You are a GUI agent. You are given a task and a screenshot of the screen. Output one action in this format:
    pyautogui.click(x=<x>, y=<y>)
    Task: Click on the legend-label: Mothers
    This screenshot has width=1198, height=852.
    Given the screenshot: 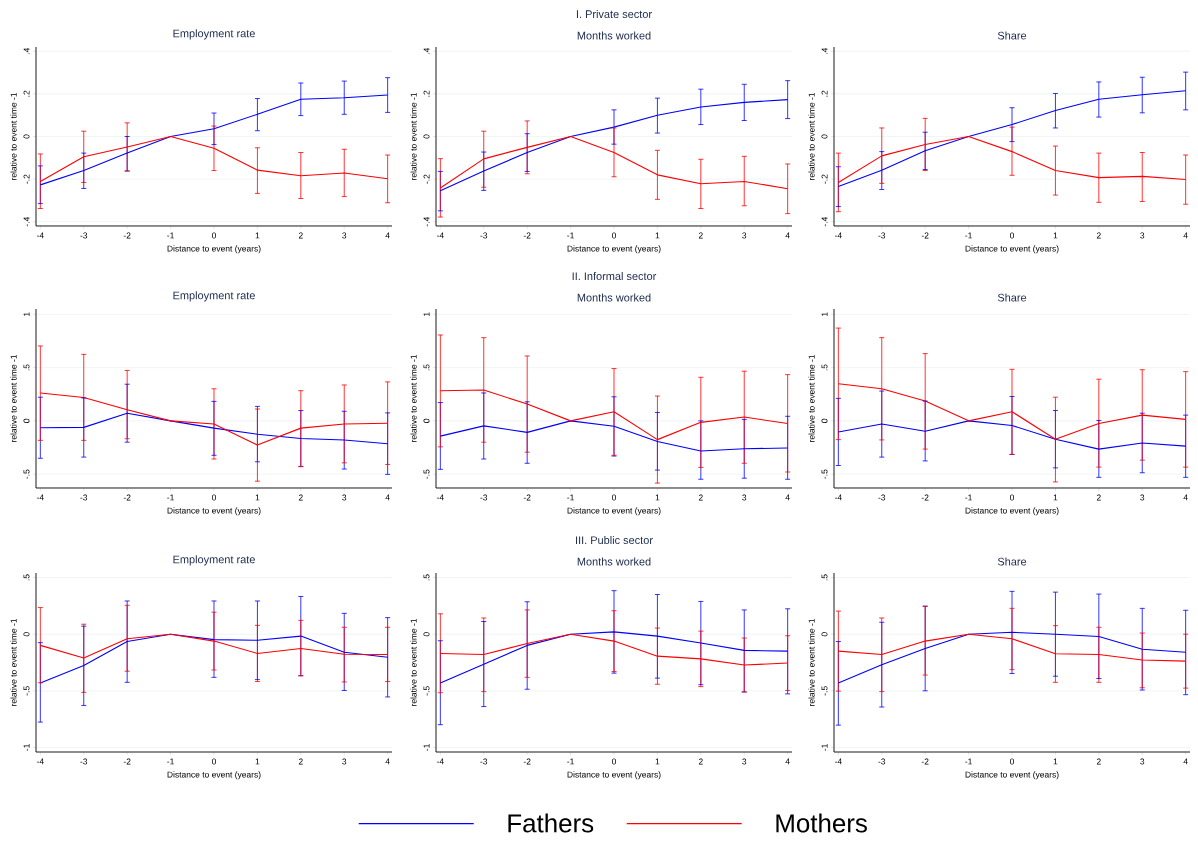 What is the action you would take?
    pyautogui.click(x=821, y=823)
    